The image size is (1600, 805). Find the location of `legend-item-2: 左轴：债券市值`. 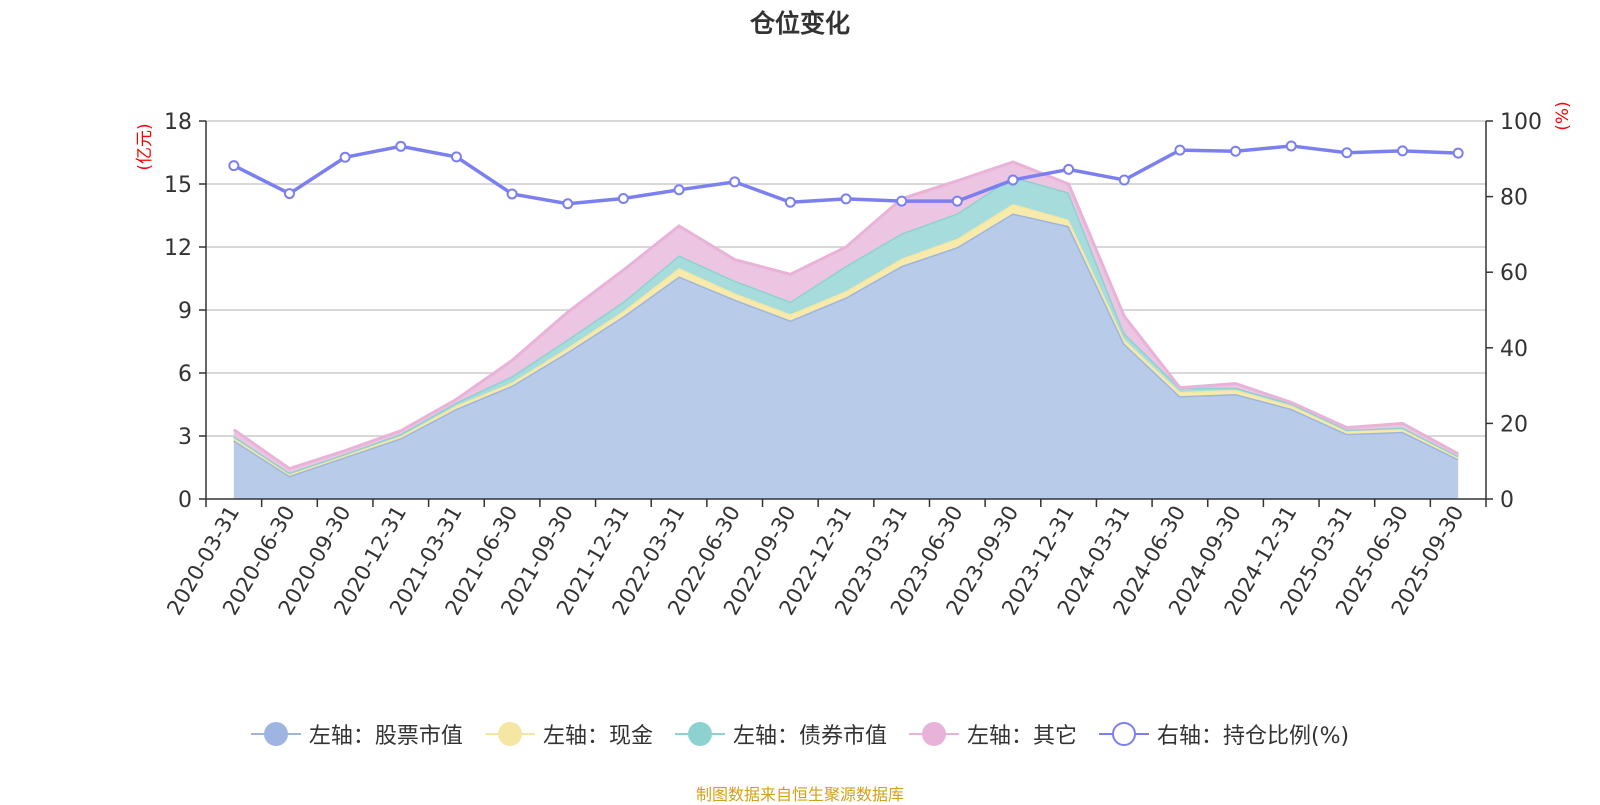

legend-item-2: 左轴：债券市值 is located at coordinates (780, 734).